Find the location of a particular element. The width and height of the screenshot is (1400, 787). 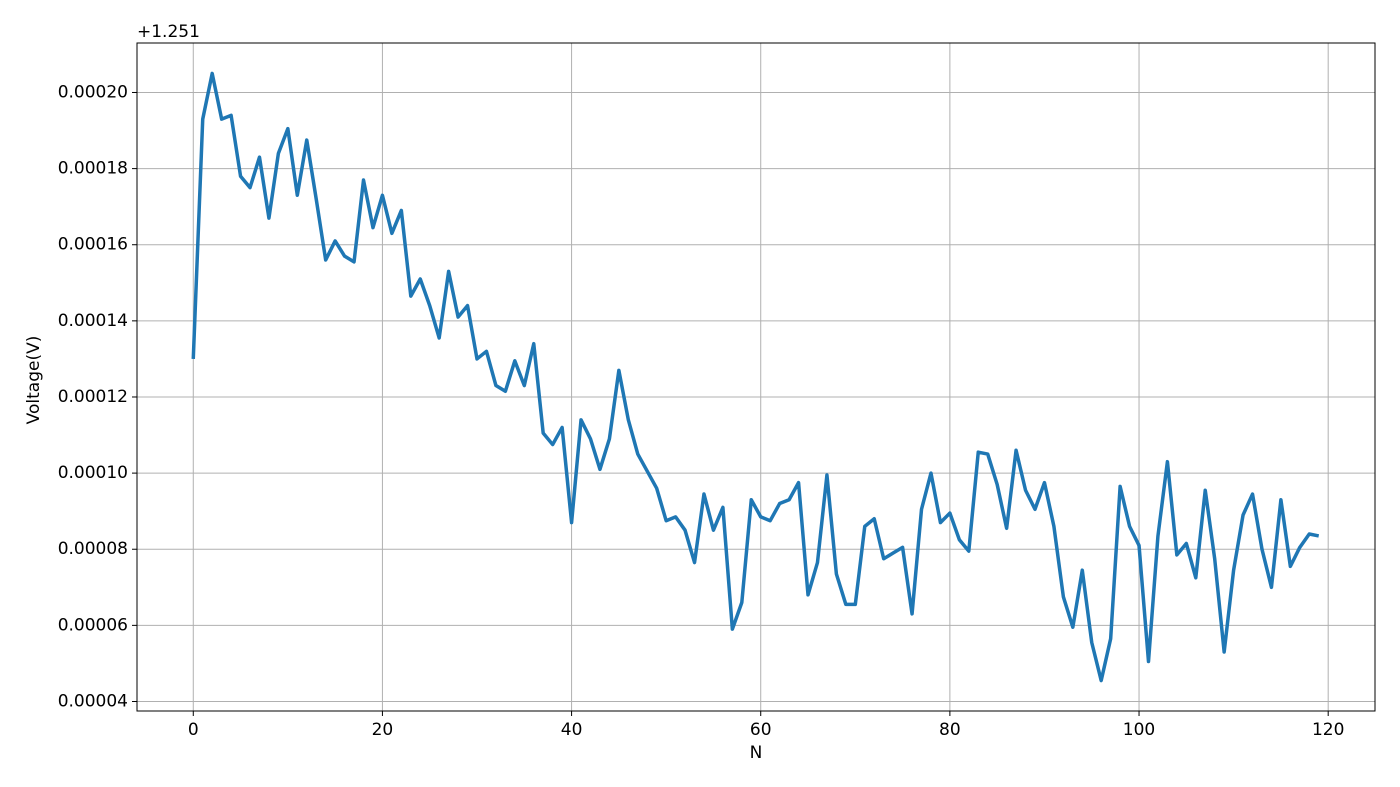

x-axis-label: N is located at coordinates (756, 753).